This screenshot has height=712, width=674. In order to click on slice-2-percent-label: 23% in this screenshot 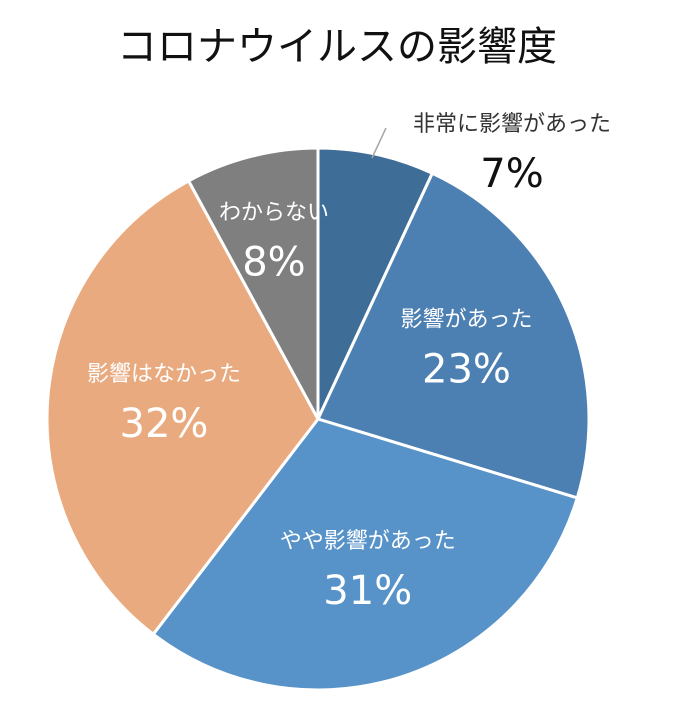, I will do `click(466, 370)`.